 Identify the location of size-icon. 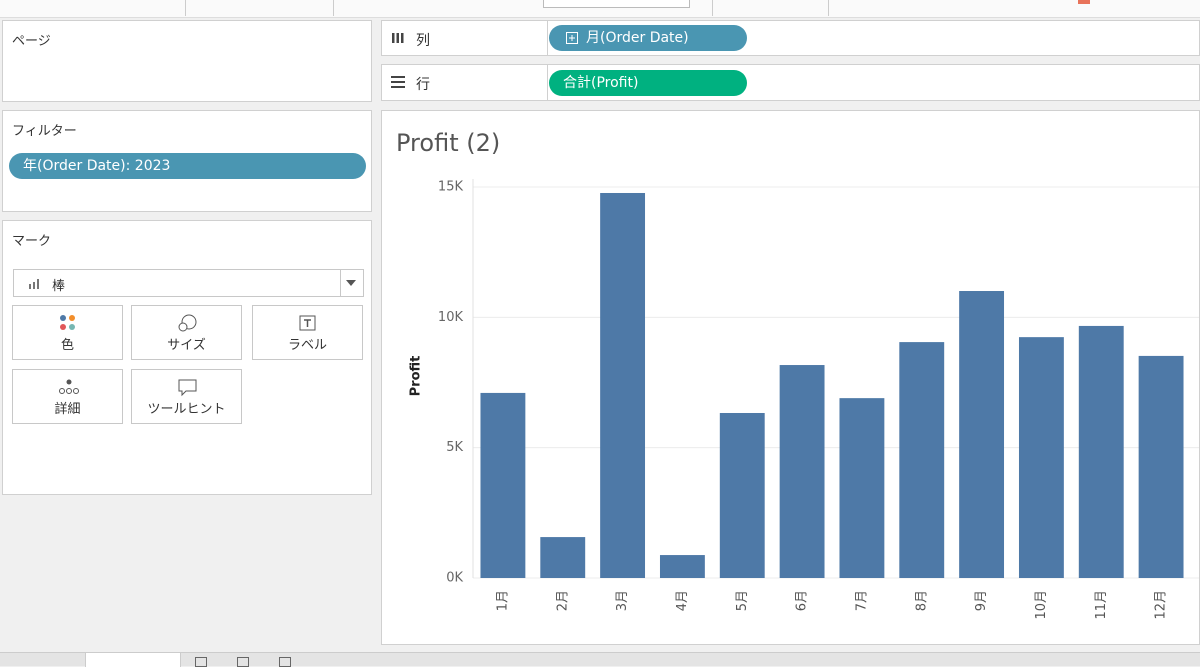
(187, 323).